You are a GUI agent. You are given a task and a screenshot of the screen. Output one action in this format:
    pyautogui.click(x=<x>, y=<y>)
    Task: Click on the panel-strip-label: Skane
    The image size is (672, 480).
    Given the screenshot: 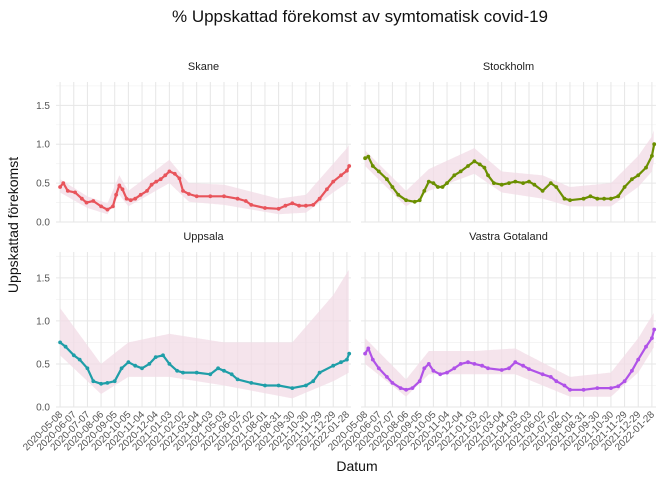 What is the action you would take?
    pyautogui.click(x=203, y=67)
    